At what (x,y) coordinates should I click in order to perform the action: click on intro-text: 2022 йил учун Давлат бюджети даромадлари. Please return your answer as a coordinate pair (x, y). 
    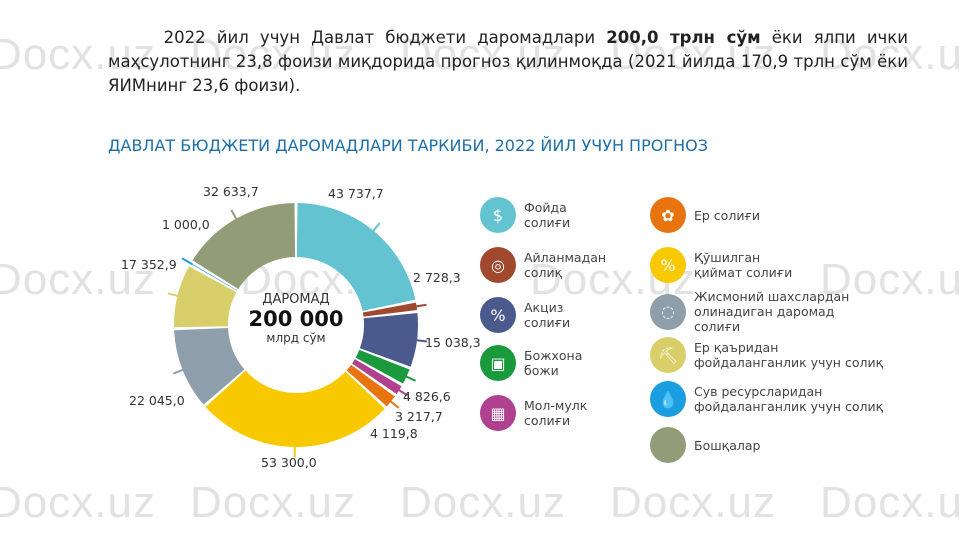
    Looking at the image, I should click on (385, 37).